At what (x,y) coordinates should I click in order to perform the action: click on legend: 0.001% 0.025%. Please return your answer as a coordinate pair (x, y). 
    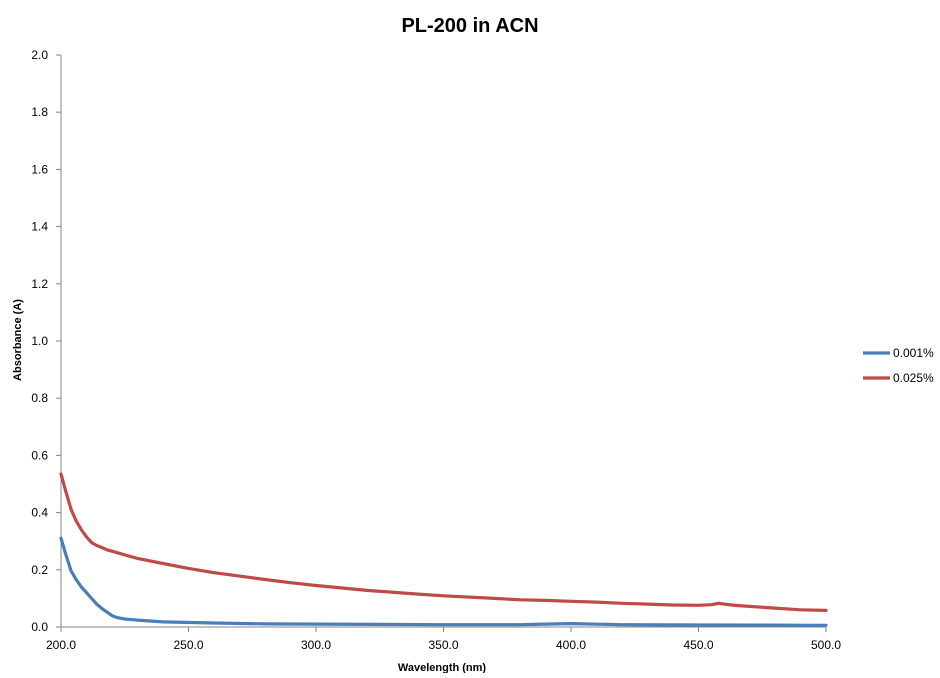
    Looking at the image, I should click on (898, 365).